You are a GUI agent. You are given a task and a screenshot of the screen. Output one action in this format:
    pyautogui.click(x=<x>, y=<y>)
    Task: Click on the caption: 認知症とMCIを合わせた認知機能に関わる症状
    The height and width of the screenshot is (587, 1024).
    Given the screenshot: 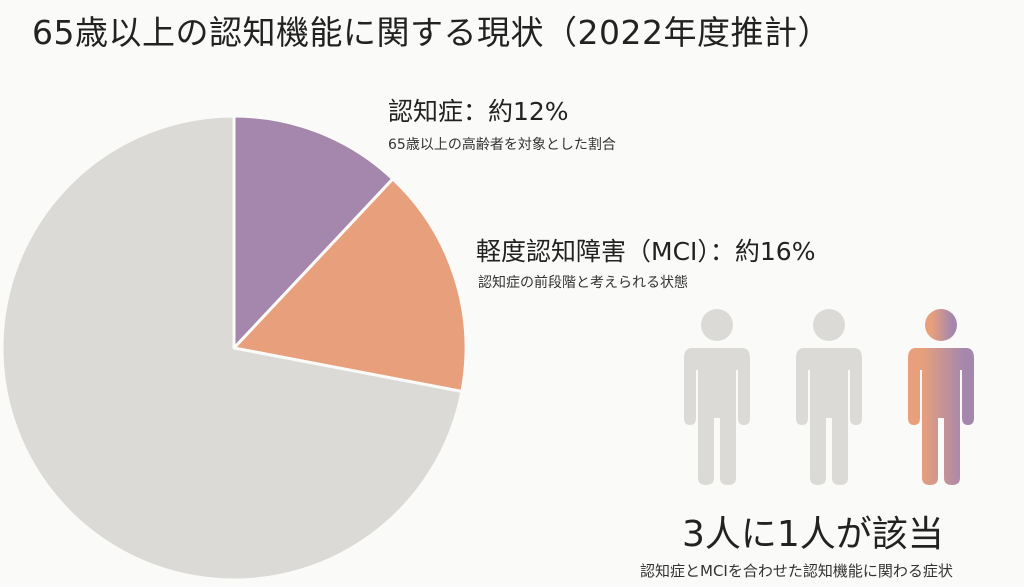 What is the action you would take?
    pyautogui.click(x=796, y=571)
    